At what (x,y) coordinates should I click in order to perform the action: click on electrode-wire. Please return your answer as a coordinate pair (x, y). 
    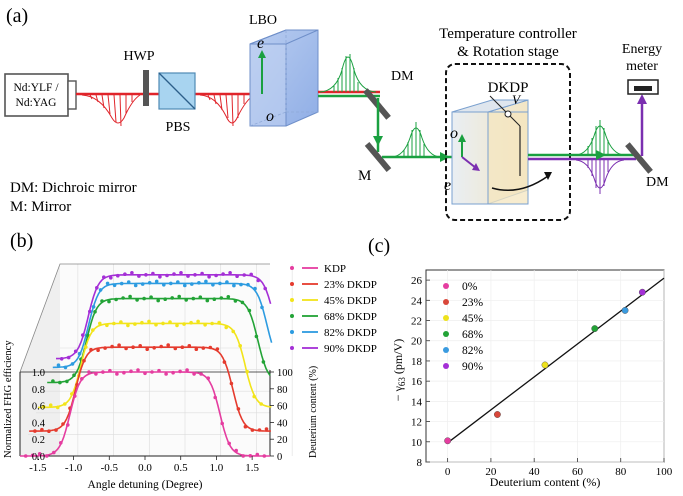
    Looking at the image, I should click on (505, 111).